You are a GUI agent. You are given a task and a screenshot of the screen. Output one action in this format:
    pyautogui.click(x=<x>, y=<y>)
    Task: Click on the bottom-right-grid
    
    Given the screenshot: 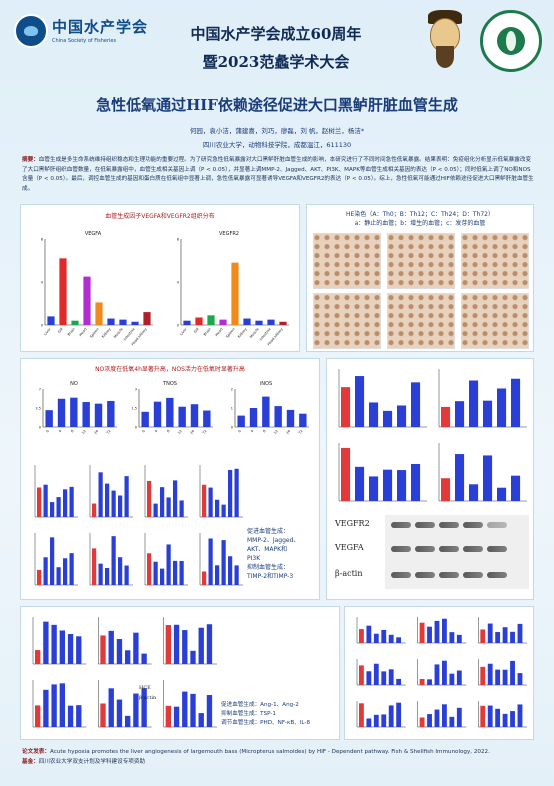 What is the action you would take?
    pyautogui.click(x=441, y=672)
    